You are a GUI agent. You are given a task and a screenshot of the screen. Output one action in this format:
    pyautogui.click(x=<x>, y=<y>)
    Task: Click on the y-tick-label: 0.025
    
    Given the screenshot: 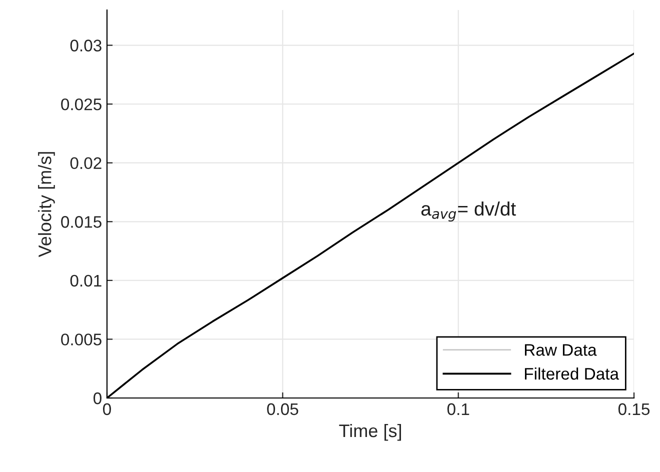 What is the action you would take?
    pyautogui.click(x=81, y=104)
    